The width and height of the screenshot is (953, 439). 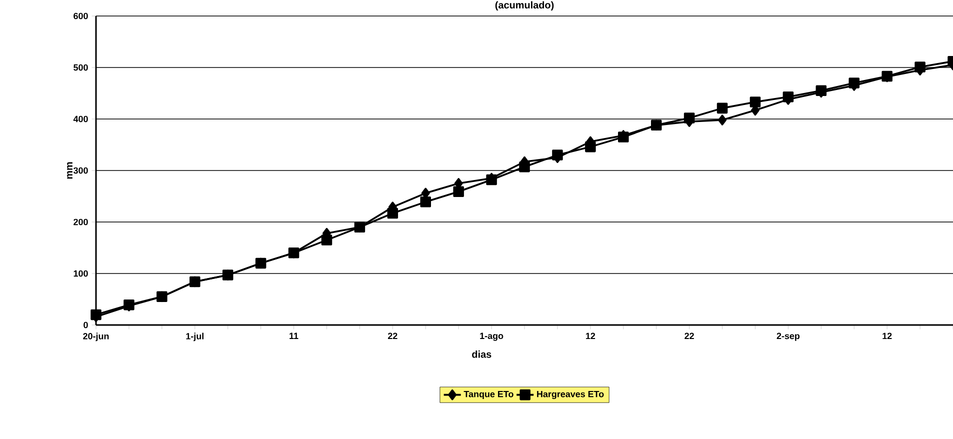 What do you see at coordinates (294, 335) in the screenshot?
I see `x-tick-label: 11` at bounding box center [294, 335].